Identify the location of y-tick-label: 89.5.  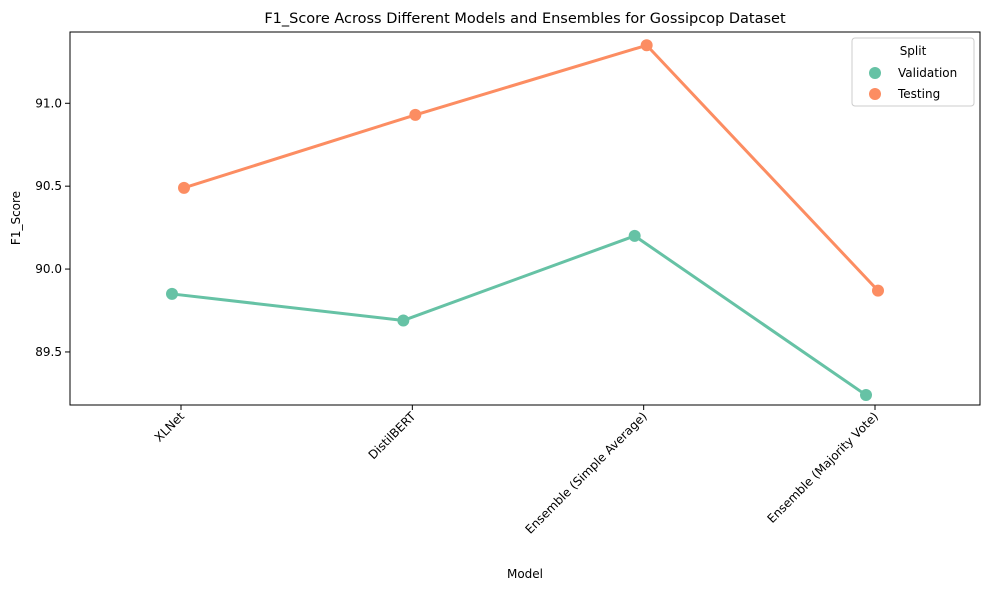
(48, 352).